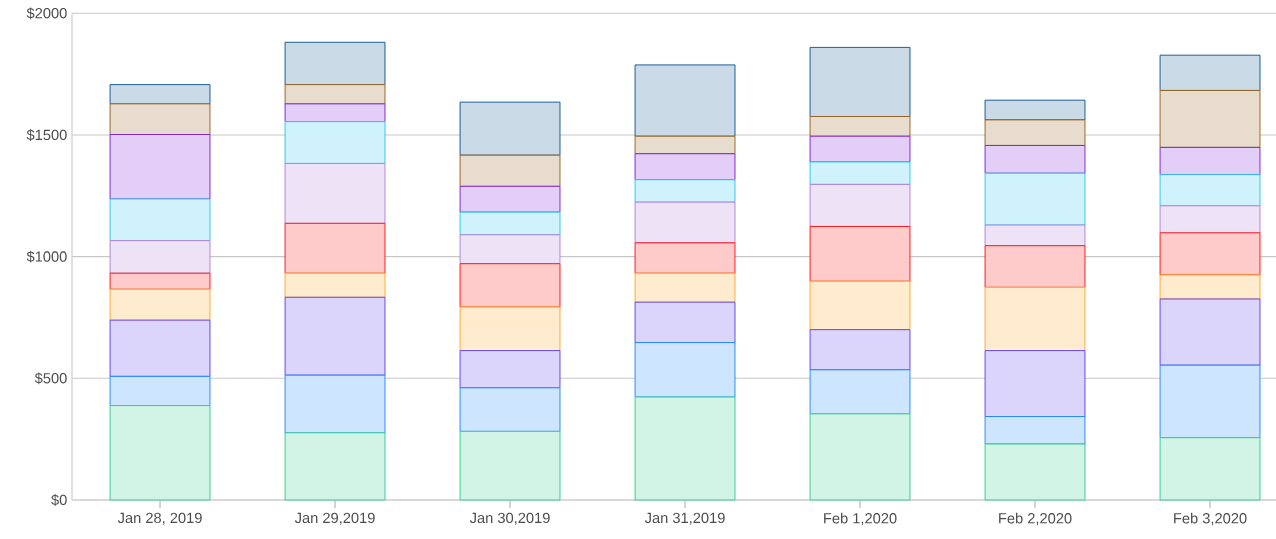 This screenshot has height=539, width=1276. I want to click on x-tick-label: Feb 1,2020, so click(860, 519).